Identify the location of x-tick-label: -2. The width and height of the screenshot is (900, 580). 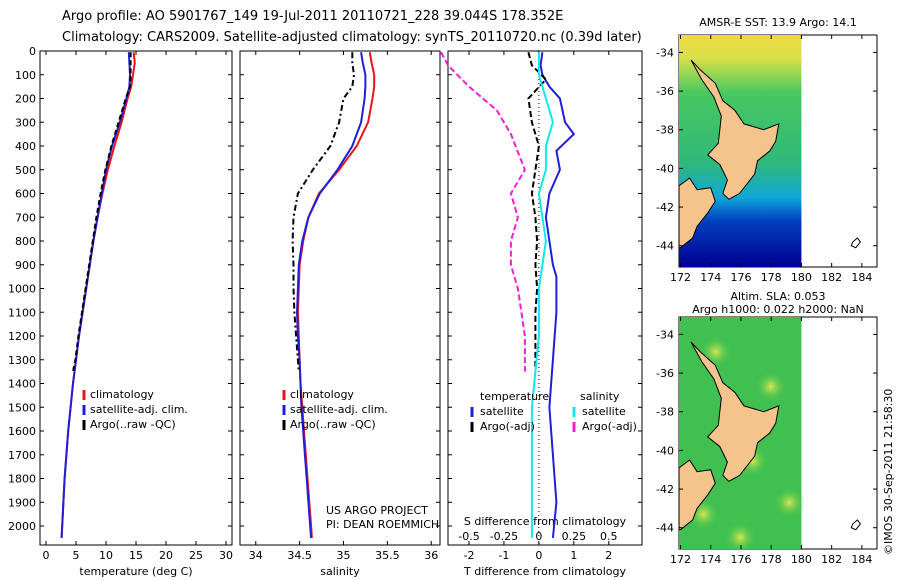
(468, 555).